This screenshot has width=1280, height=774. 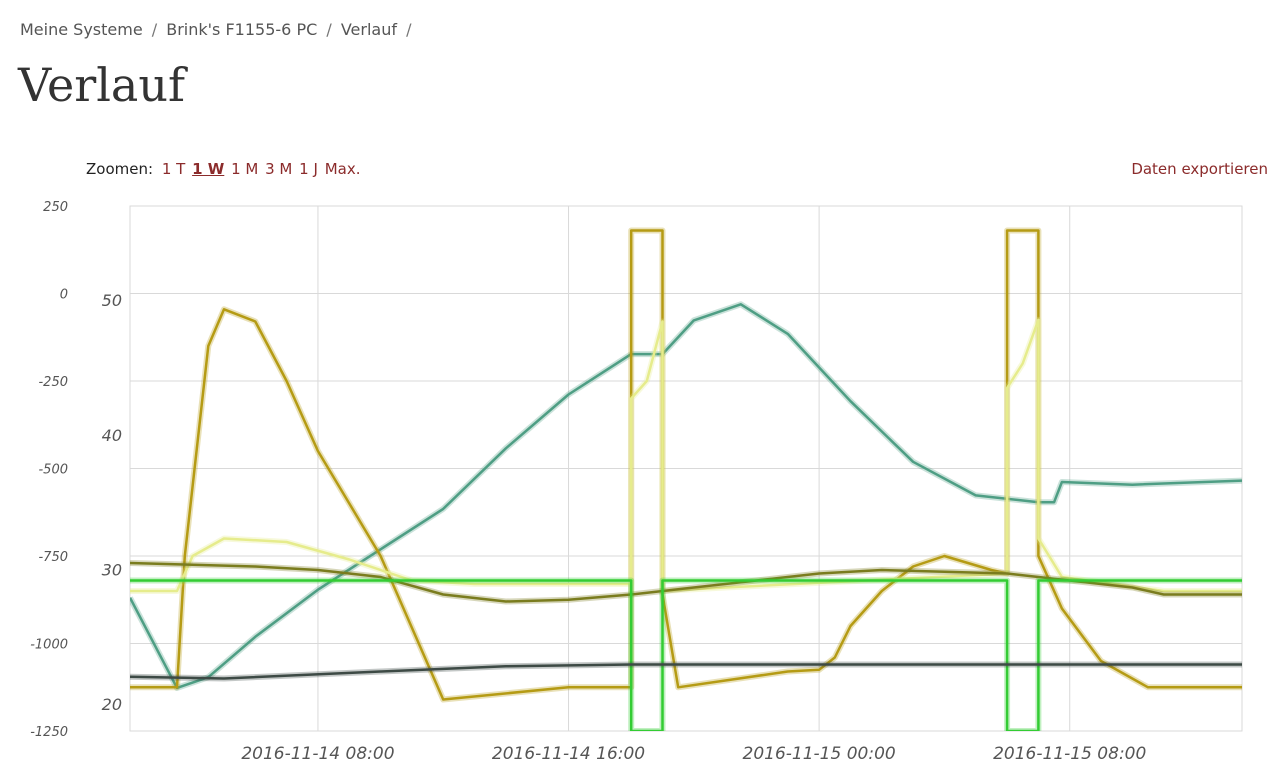 What do you see at coordinates (245, 169) in the screenshot?
I see `zoom-option-1-month: 1 M` at bounding box center [245, 169].